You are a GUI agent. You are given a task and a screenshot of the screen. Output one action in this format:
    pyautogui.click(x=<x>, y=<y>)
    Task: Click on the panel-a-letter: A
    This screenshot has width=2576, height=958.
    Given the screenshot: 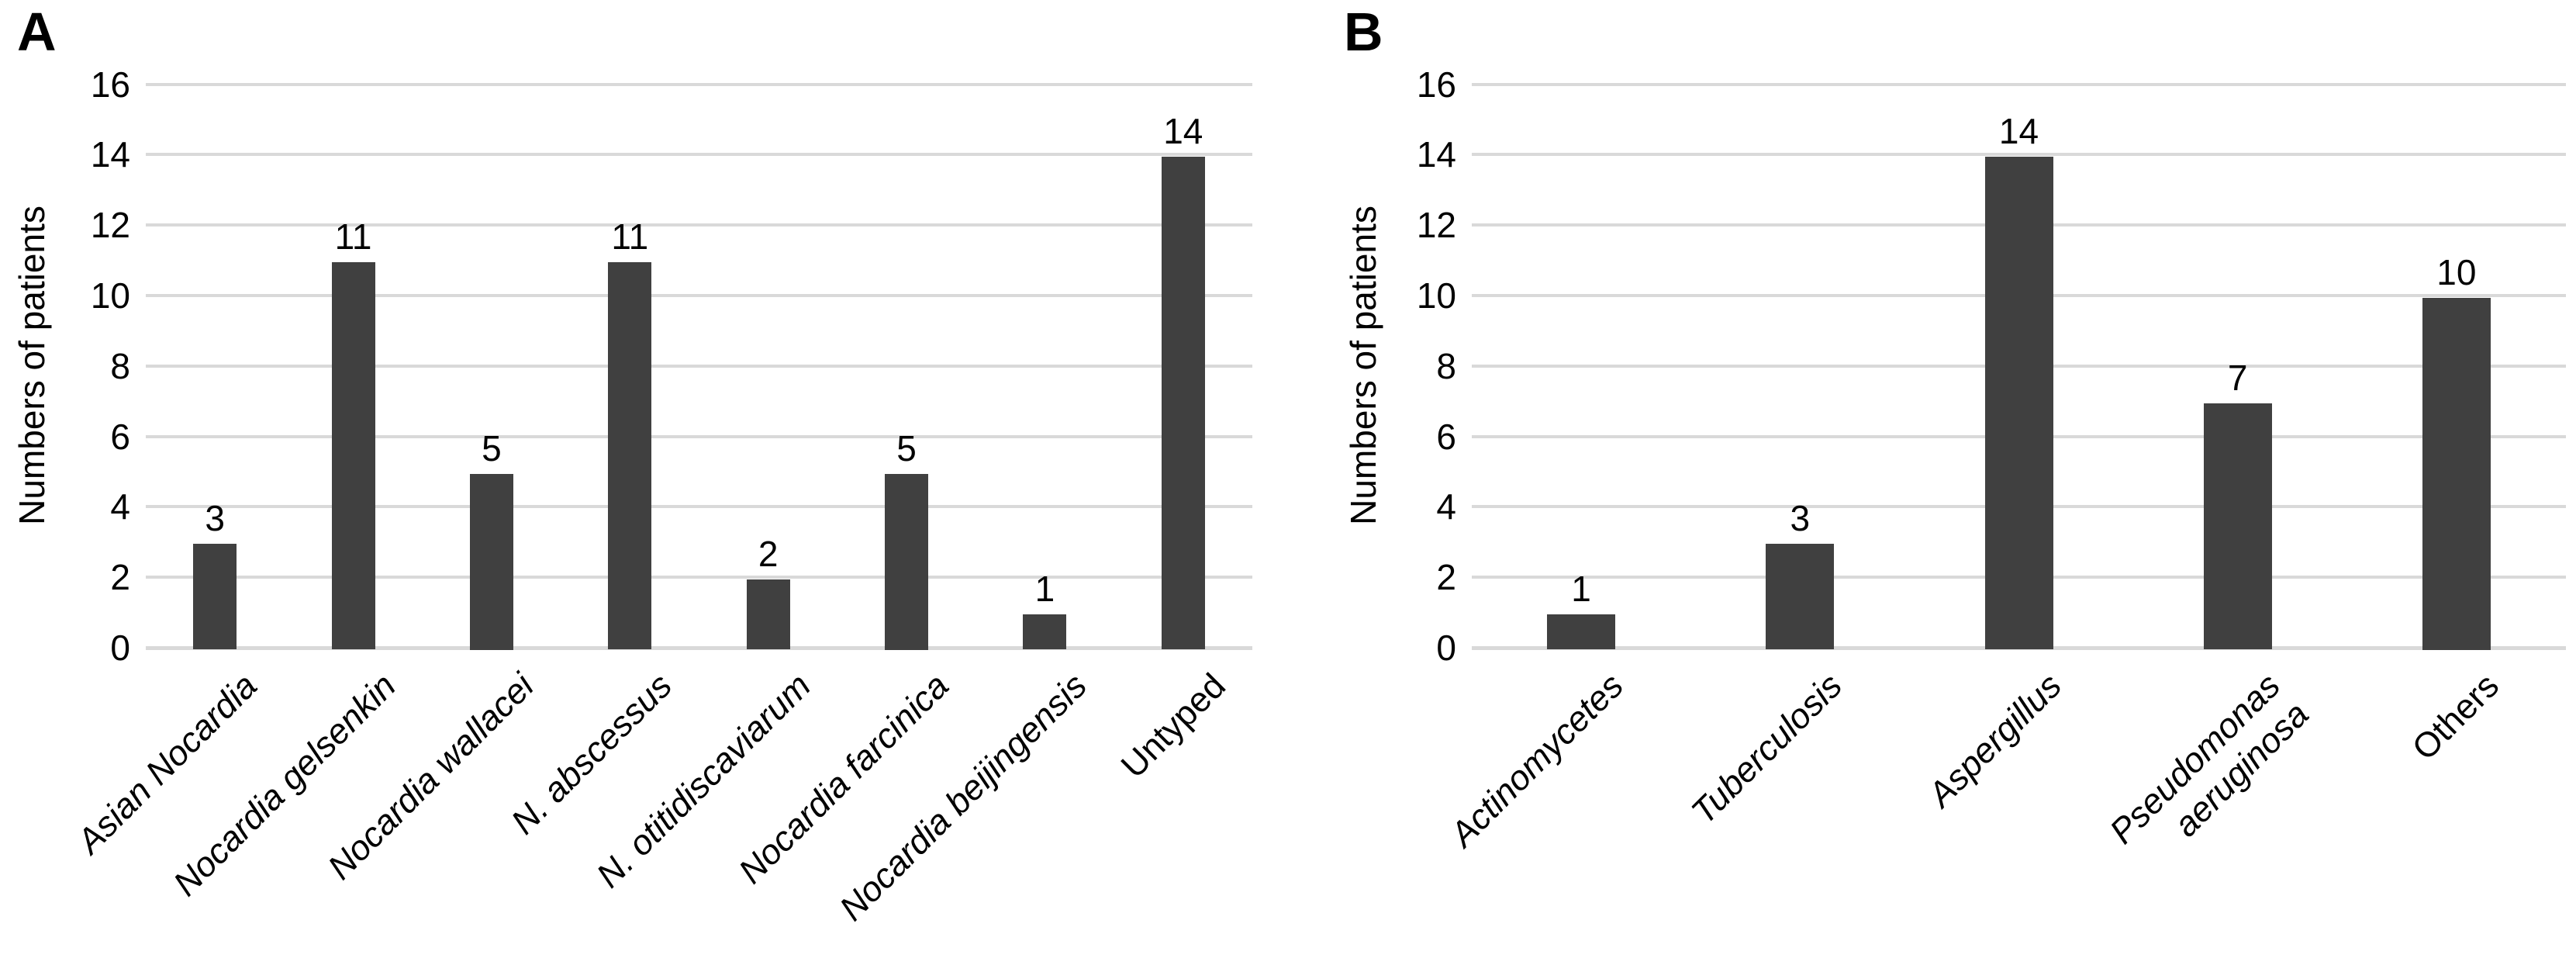 What is the action you would take?
    pyautogui.click(x=37, y=32)
    